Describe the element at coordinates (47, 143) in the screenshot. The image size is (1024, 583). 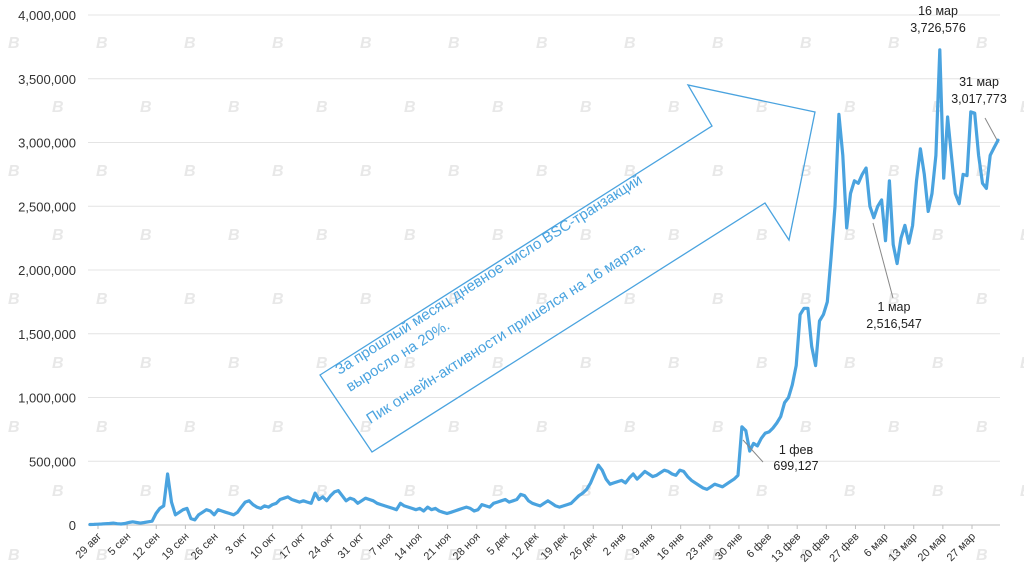
I see `y-tick-label: 3,000,000` at that location.